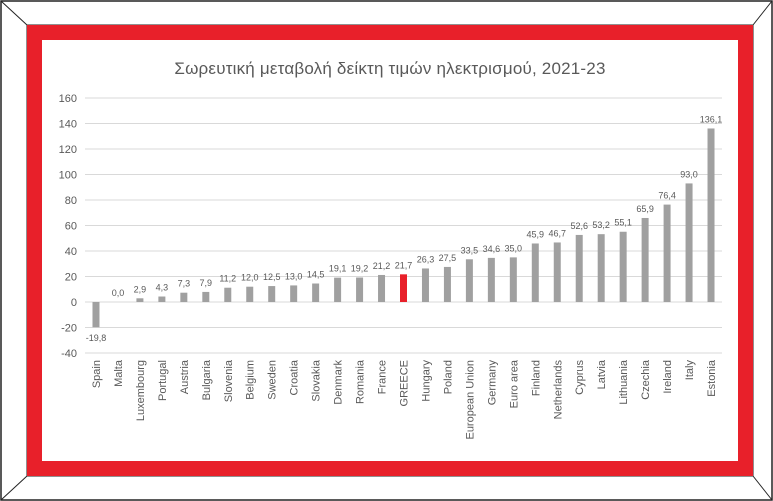  Describe the element at coordinates (338, 269) in the screenshot. I see `data-label: 19,1` at that location.